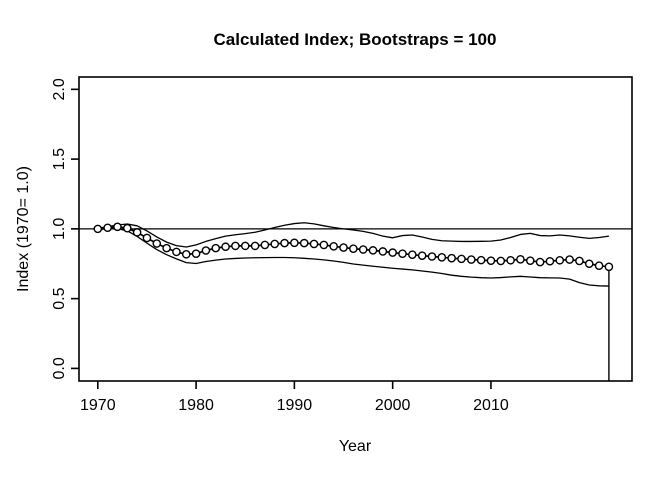  What do you see at coordinates (491, 405) in the screenshot?
I see `x-tick-label: 2010` at bounding box center [491, 405].